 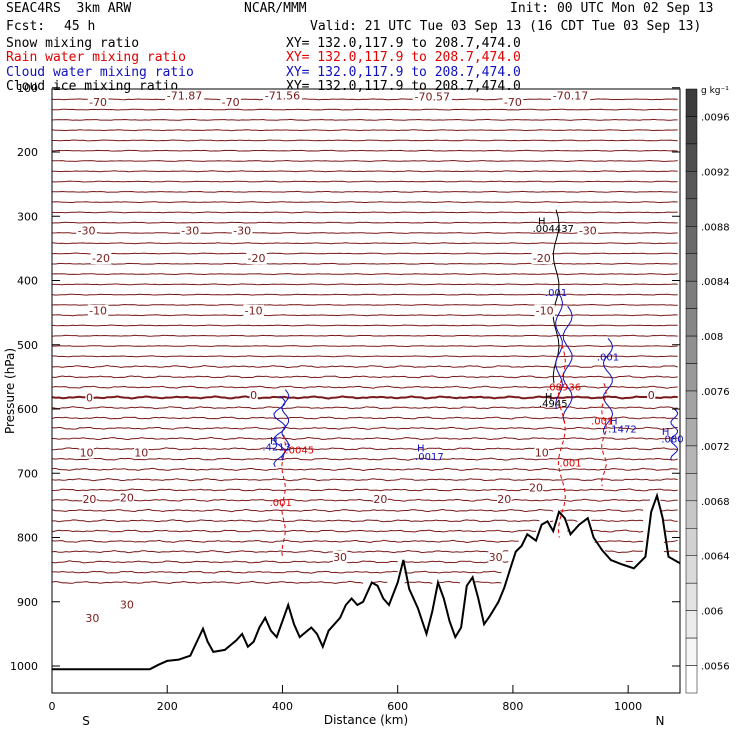 What do you see at coordinates (715, 172) in the screenshot?
I see `colorbar-label: .0092` at bounding box center [715, 172].